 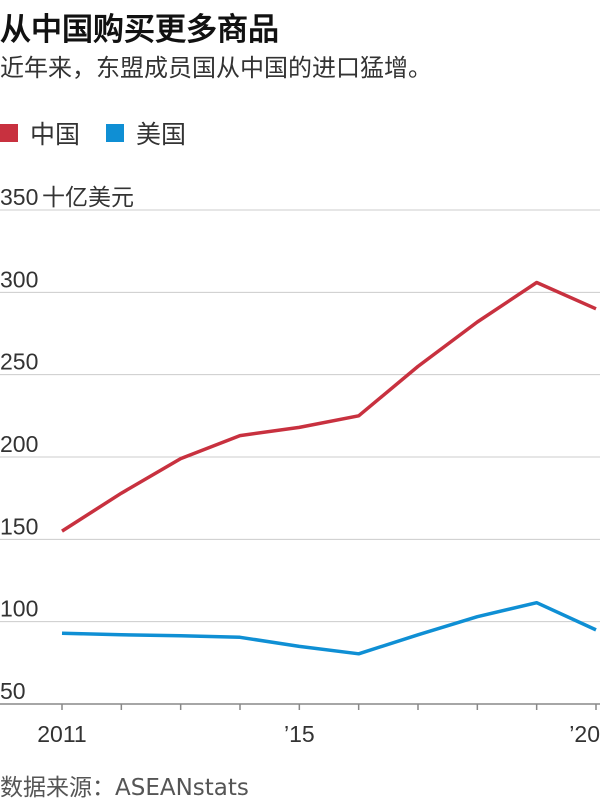 What do you see at coordinates (55, 134) in the screenshot?
I see `legend-label-china: 中国` at bounding box center [55, 134].